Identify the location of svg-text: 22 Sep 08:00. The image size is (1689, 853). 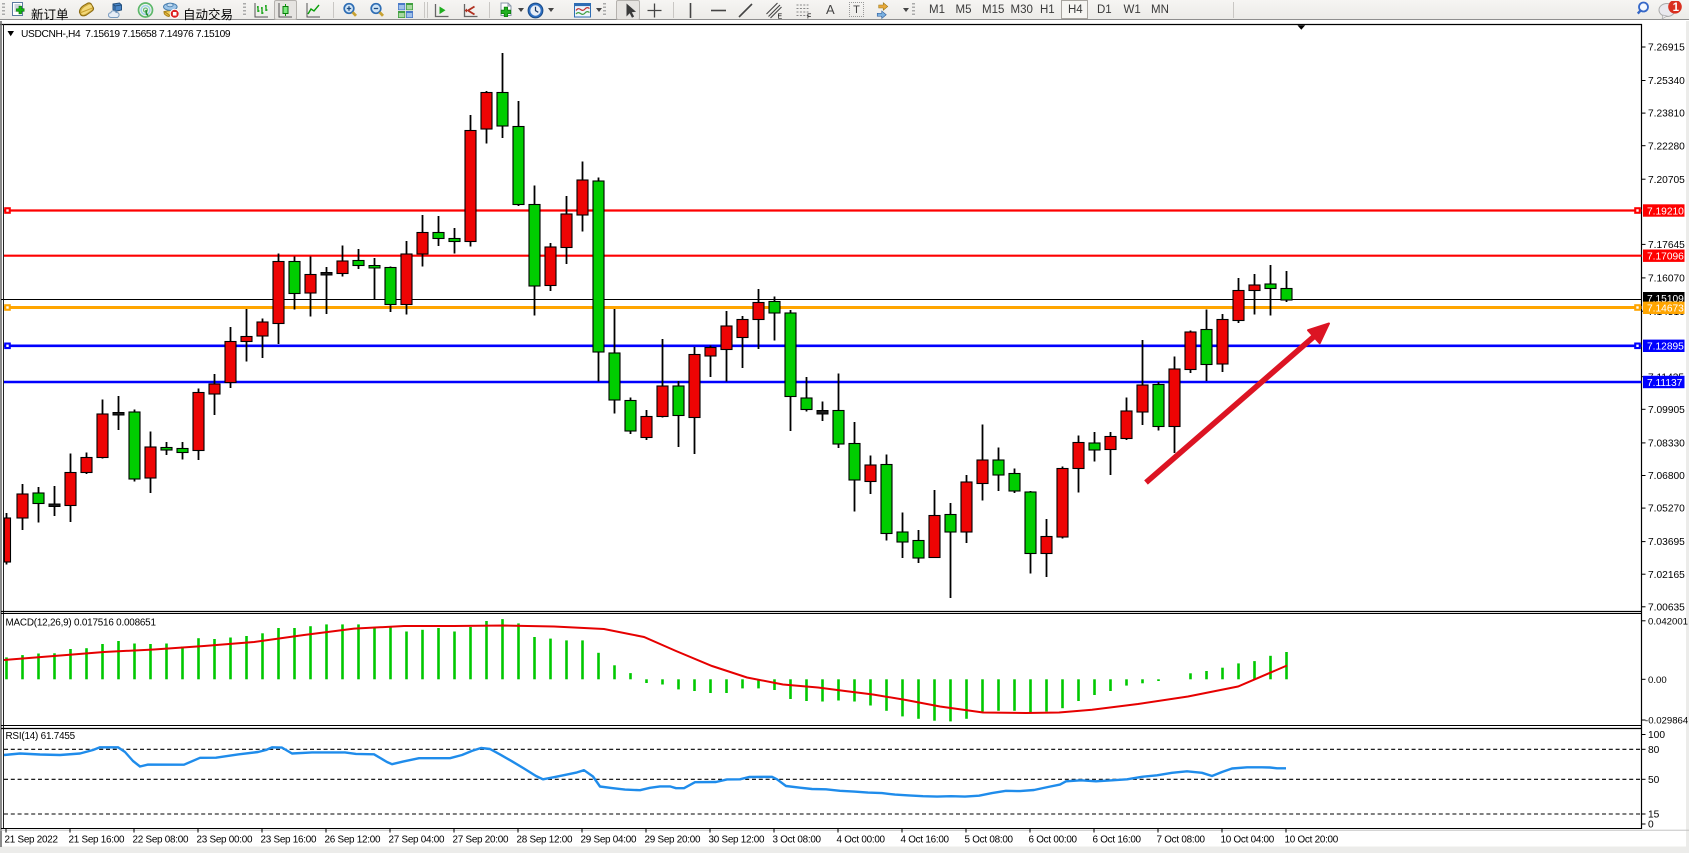
(161, 840).